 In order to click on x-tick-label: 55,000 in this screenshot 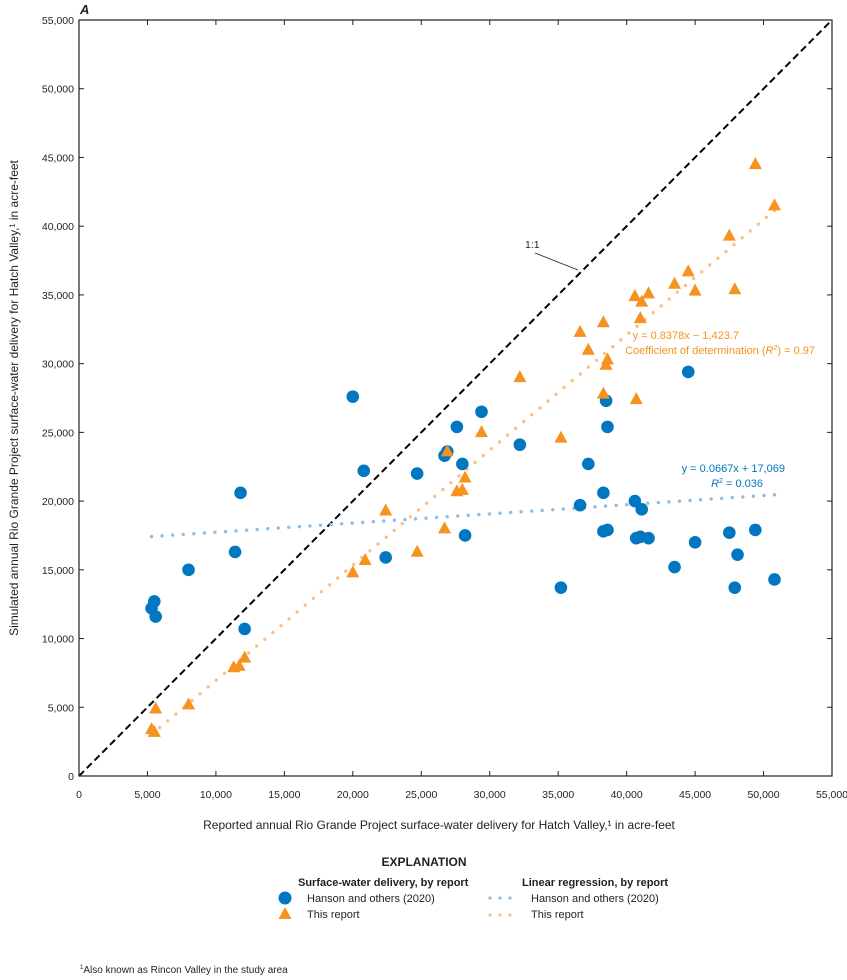, I will do `click(831, 795)`.